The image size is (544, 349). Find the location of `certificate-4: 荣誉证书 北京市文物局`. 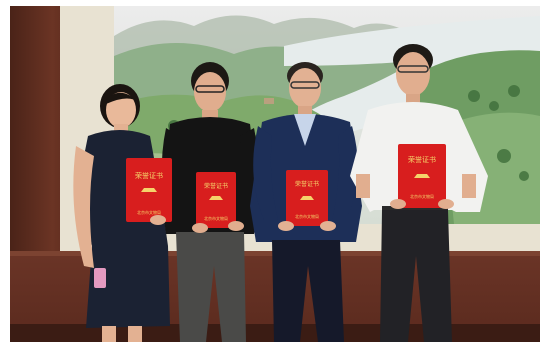

certificate-4: 荣誉证书 北京市文物局 is located at coordinates (422, 176).